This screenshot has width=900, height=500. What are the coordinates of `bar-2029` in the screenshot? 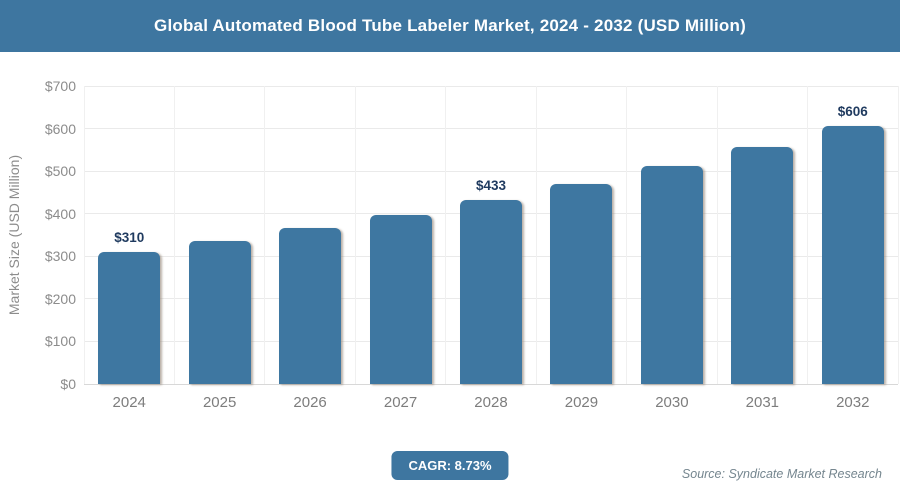 It's located at (581, 283).